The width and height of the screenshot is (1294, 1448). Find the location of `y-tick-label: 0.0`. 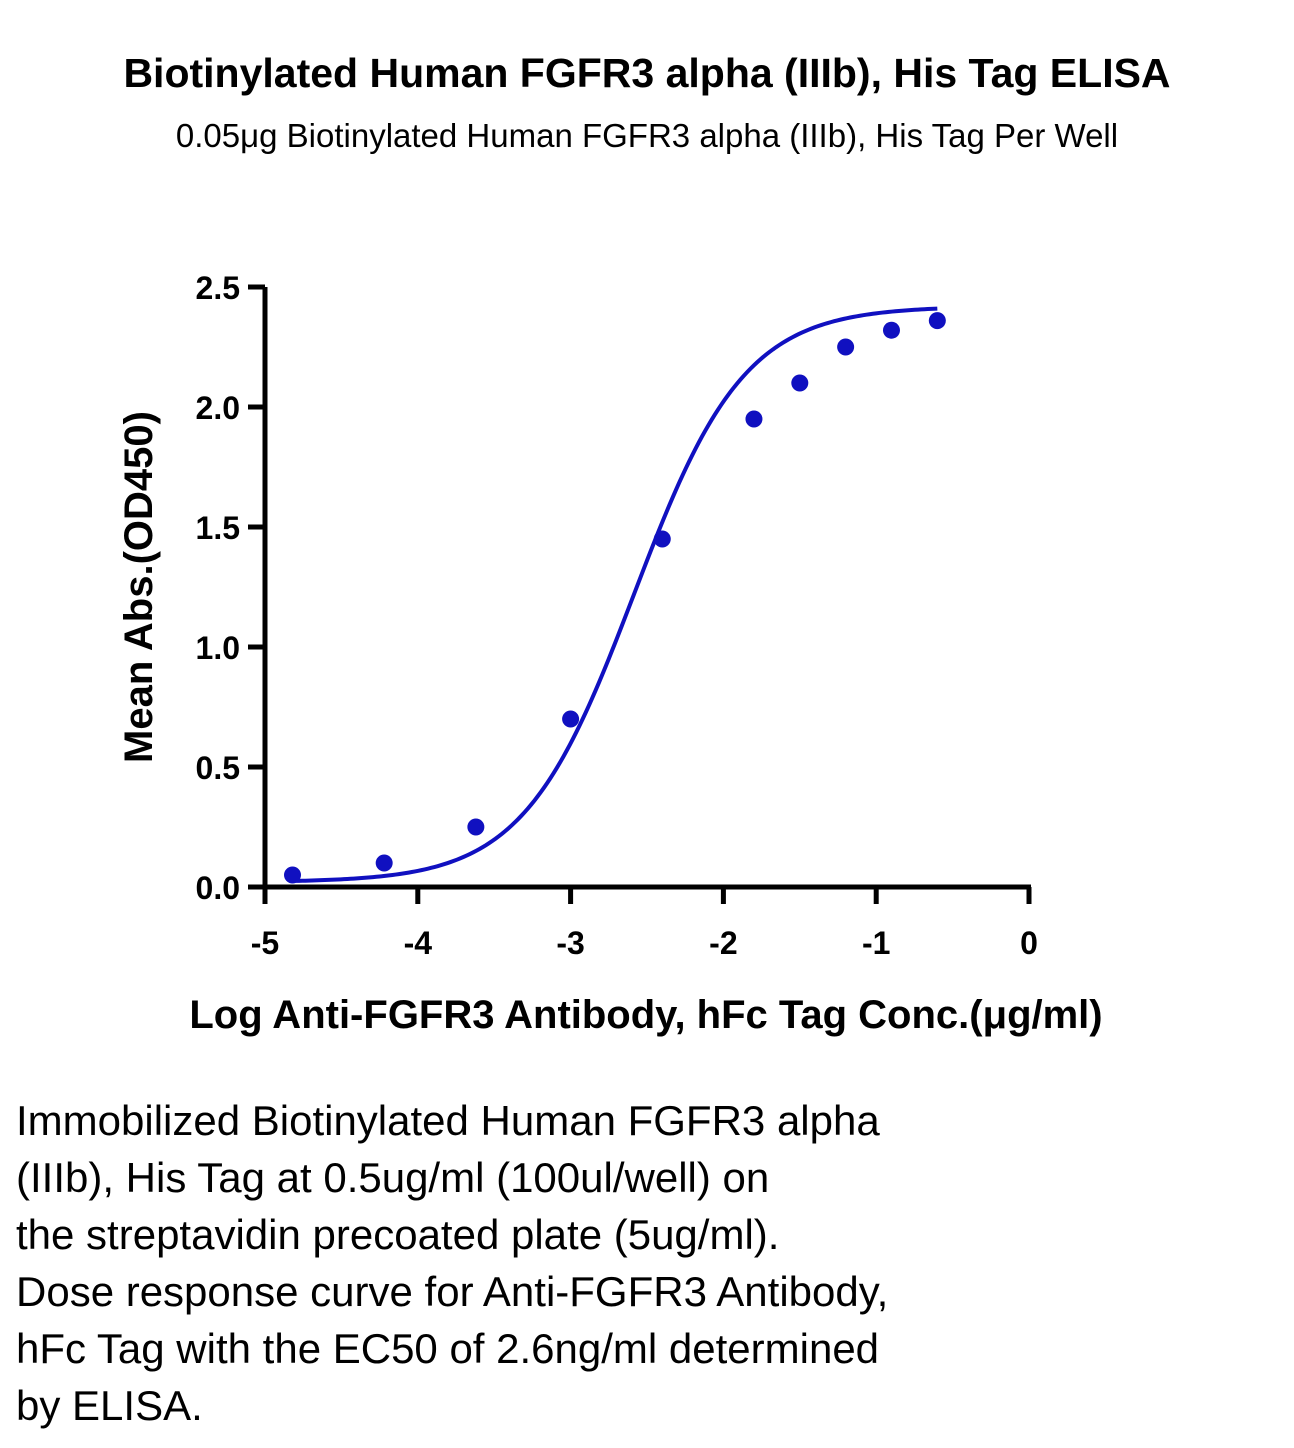

y-tick-label: 0.0 is located at coordinates (218, 888).